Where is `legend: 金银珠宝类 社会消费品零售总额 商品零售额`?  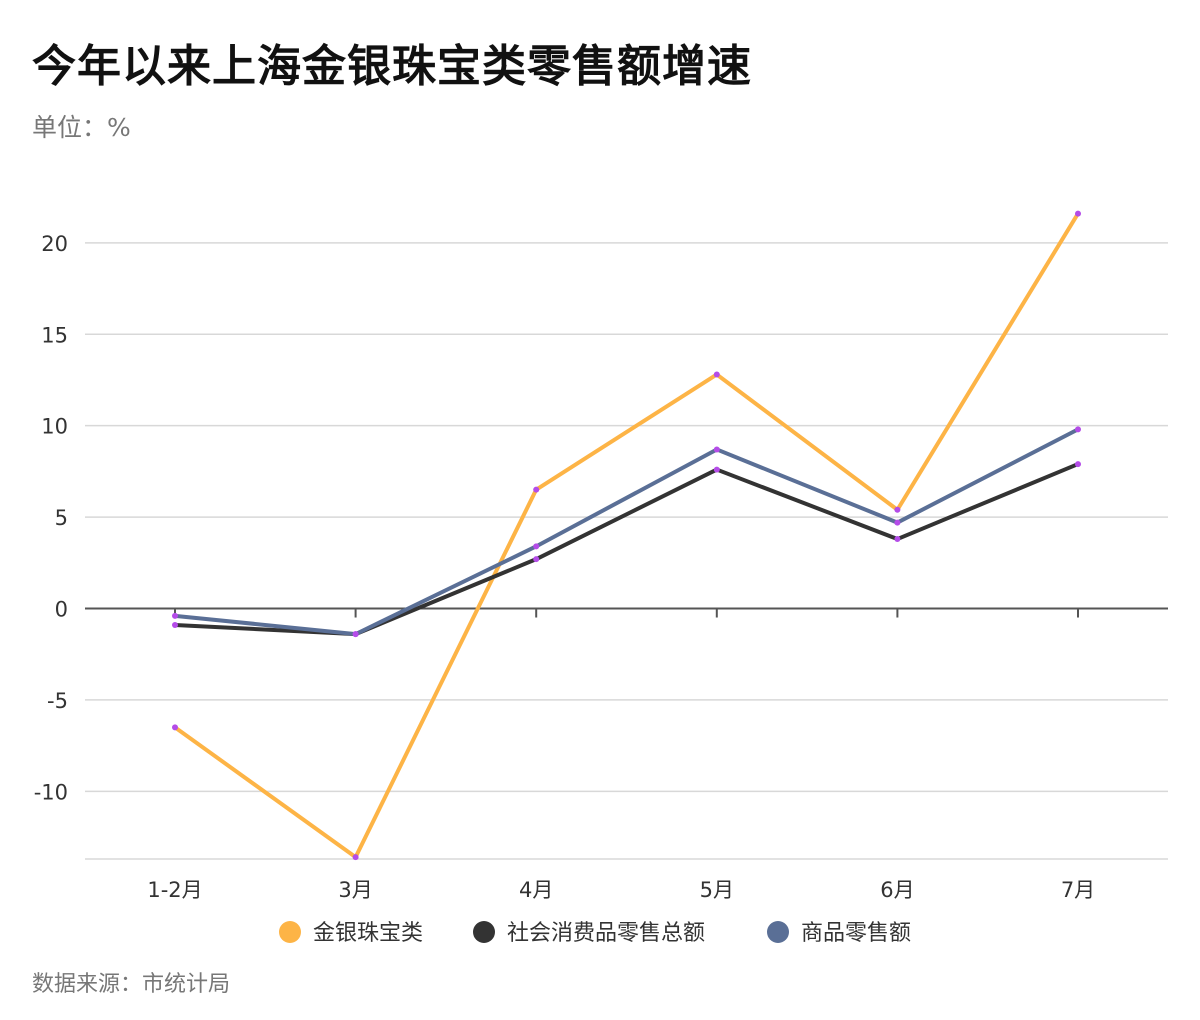
legend: 金银珠宝类 社会消费品零售总额 商品零售额 is located at coordinates (595, 933).